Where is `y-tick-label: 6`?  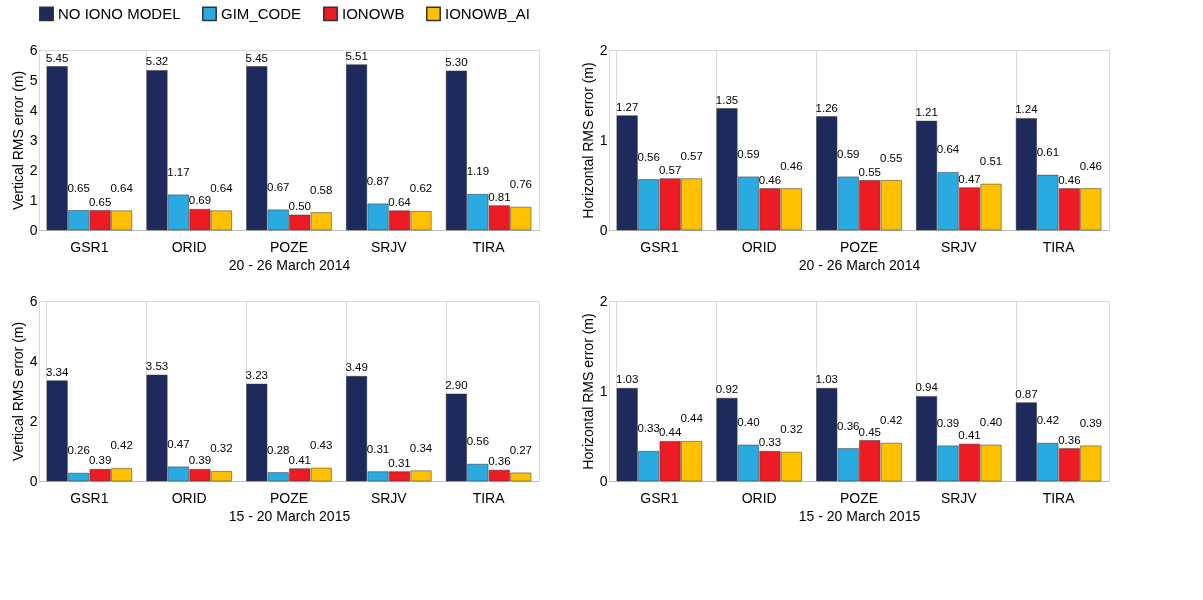
y-tick-label: 6 is located at coordinates (33, 300).